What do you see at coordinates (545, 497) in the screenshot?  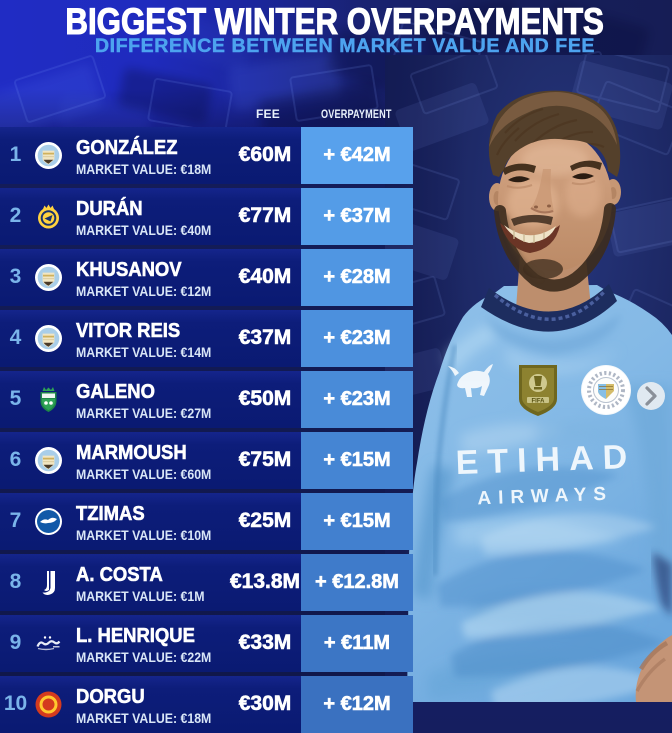 I see `svg-text: AIRWAYS` at bounding box center [545, 497].